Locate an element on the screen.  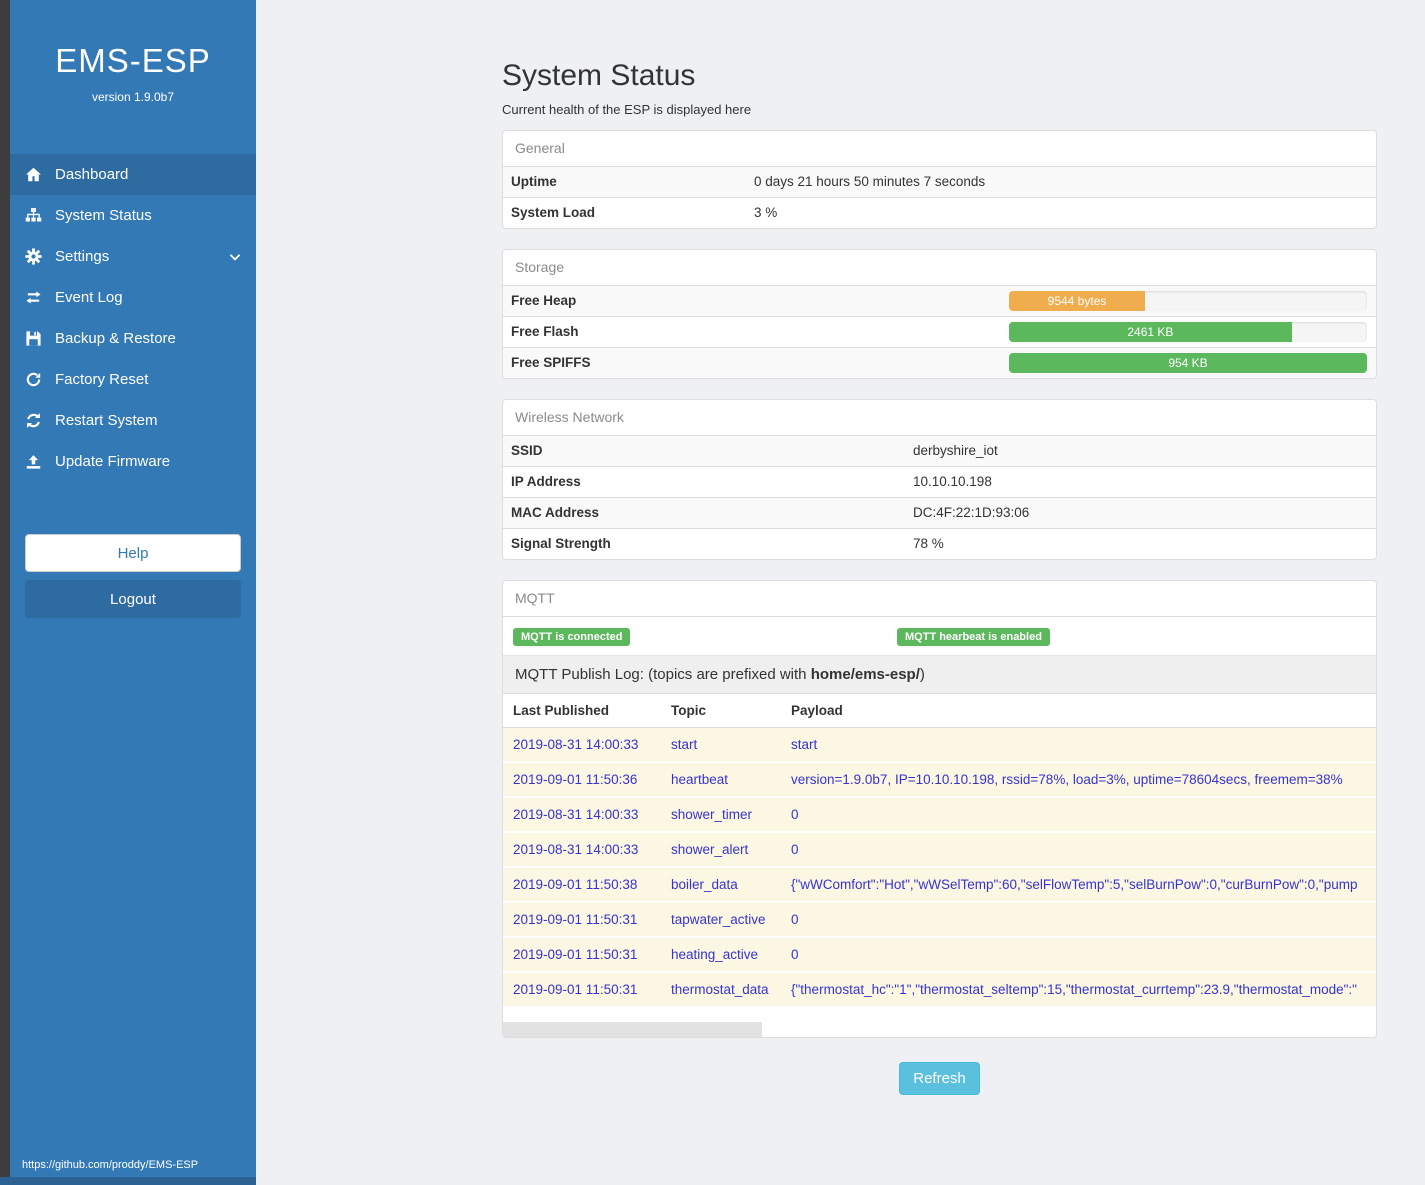
sidebar-bottom-strip is located at coordinates (128, 1181).